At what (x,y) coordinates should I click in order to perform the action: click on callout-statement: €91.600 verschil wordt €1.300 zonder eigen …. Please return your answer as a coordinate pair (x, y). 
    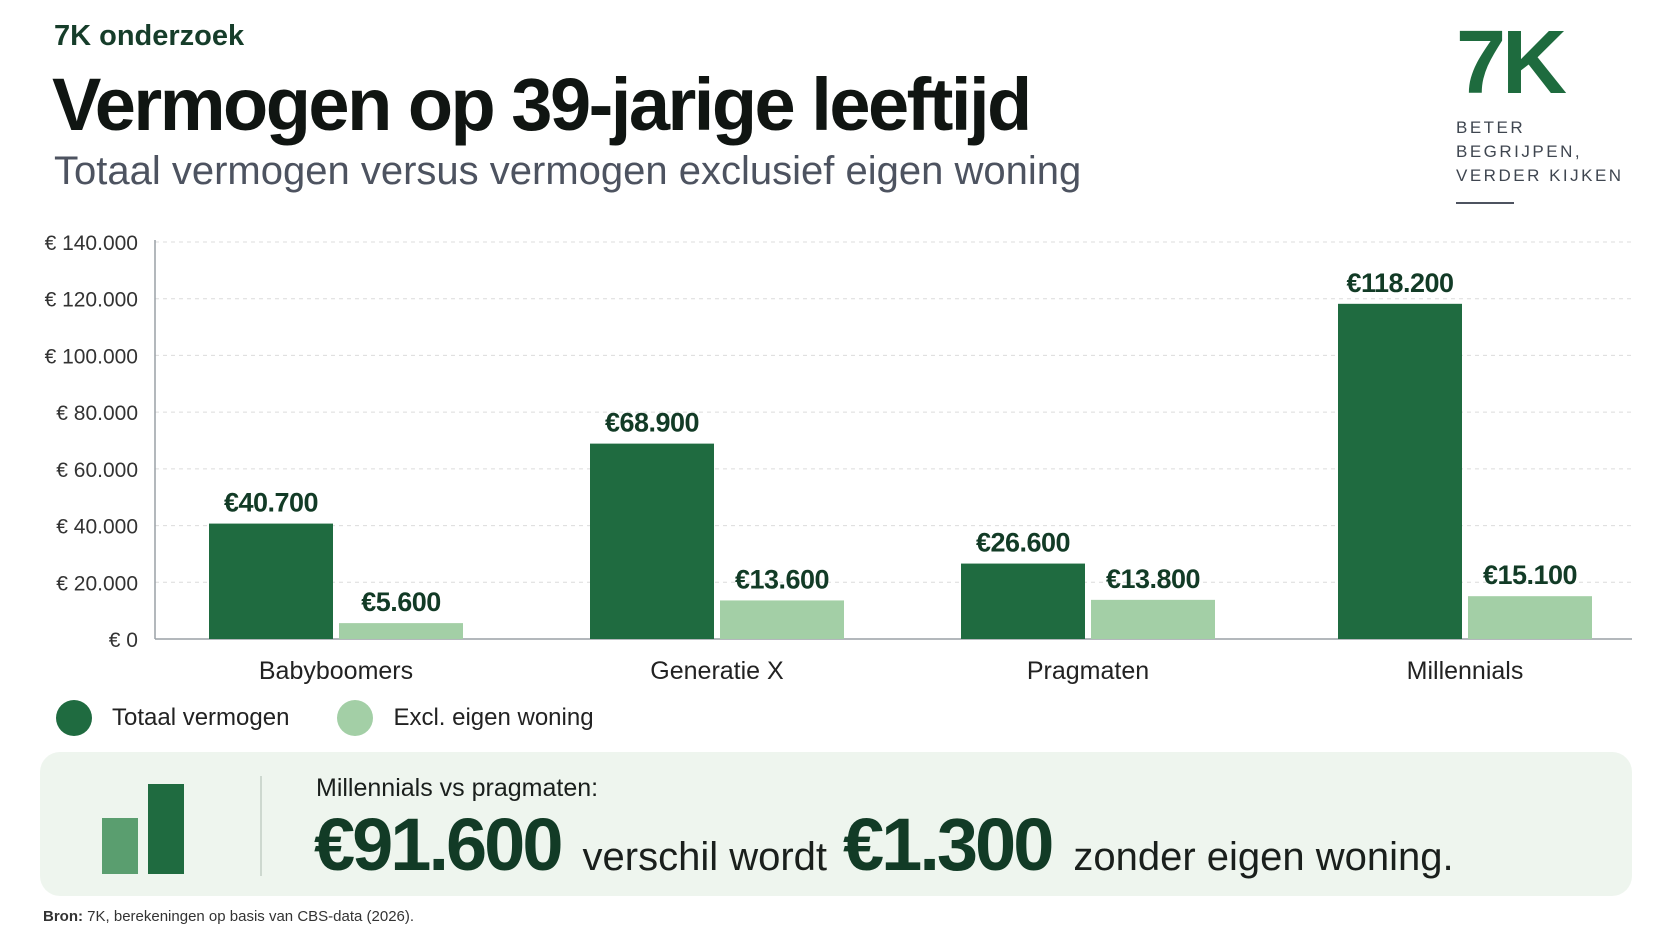
    Looking at the image, I should click on (892, 844).